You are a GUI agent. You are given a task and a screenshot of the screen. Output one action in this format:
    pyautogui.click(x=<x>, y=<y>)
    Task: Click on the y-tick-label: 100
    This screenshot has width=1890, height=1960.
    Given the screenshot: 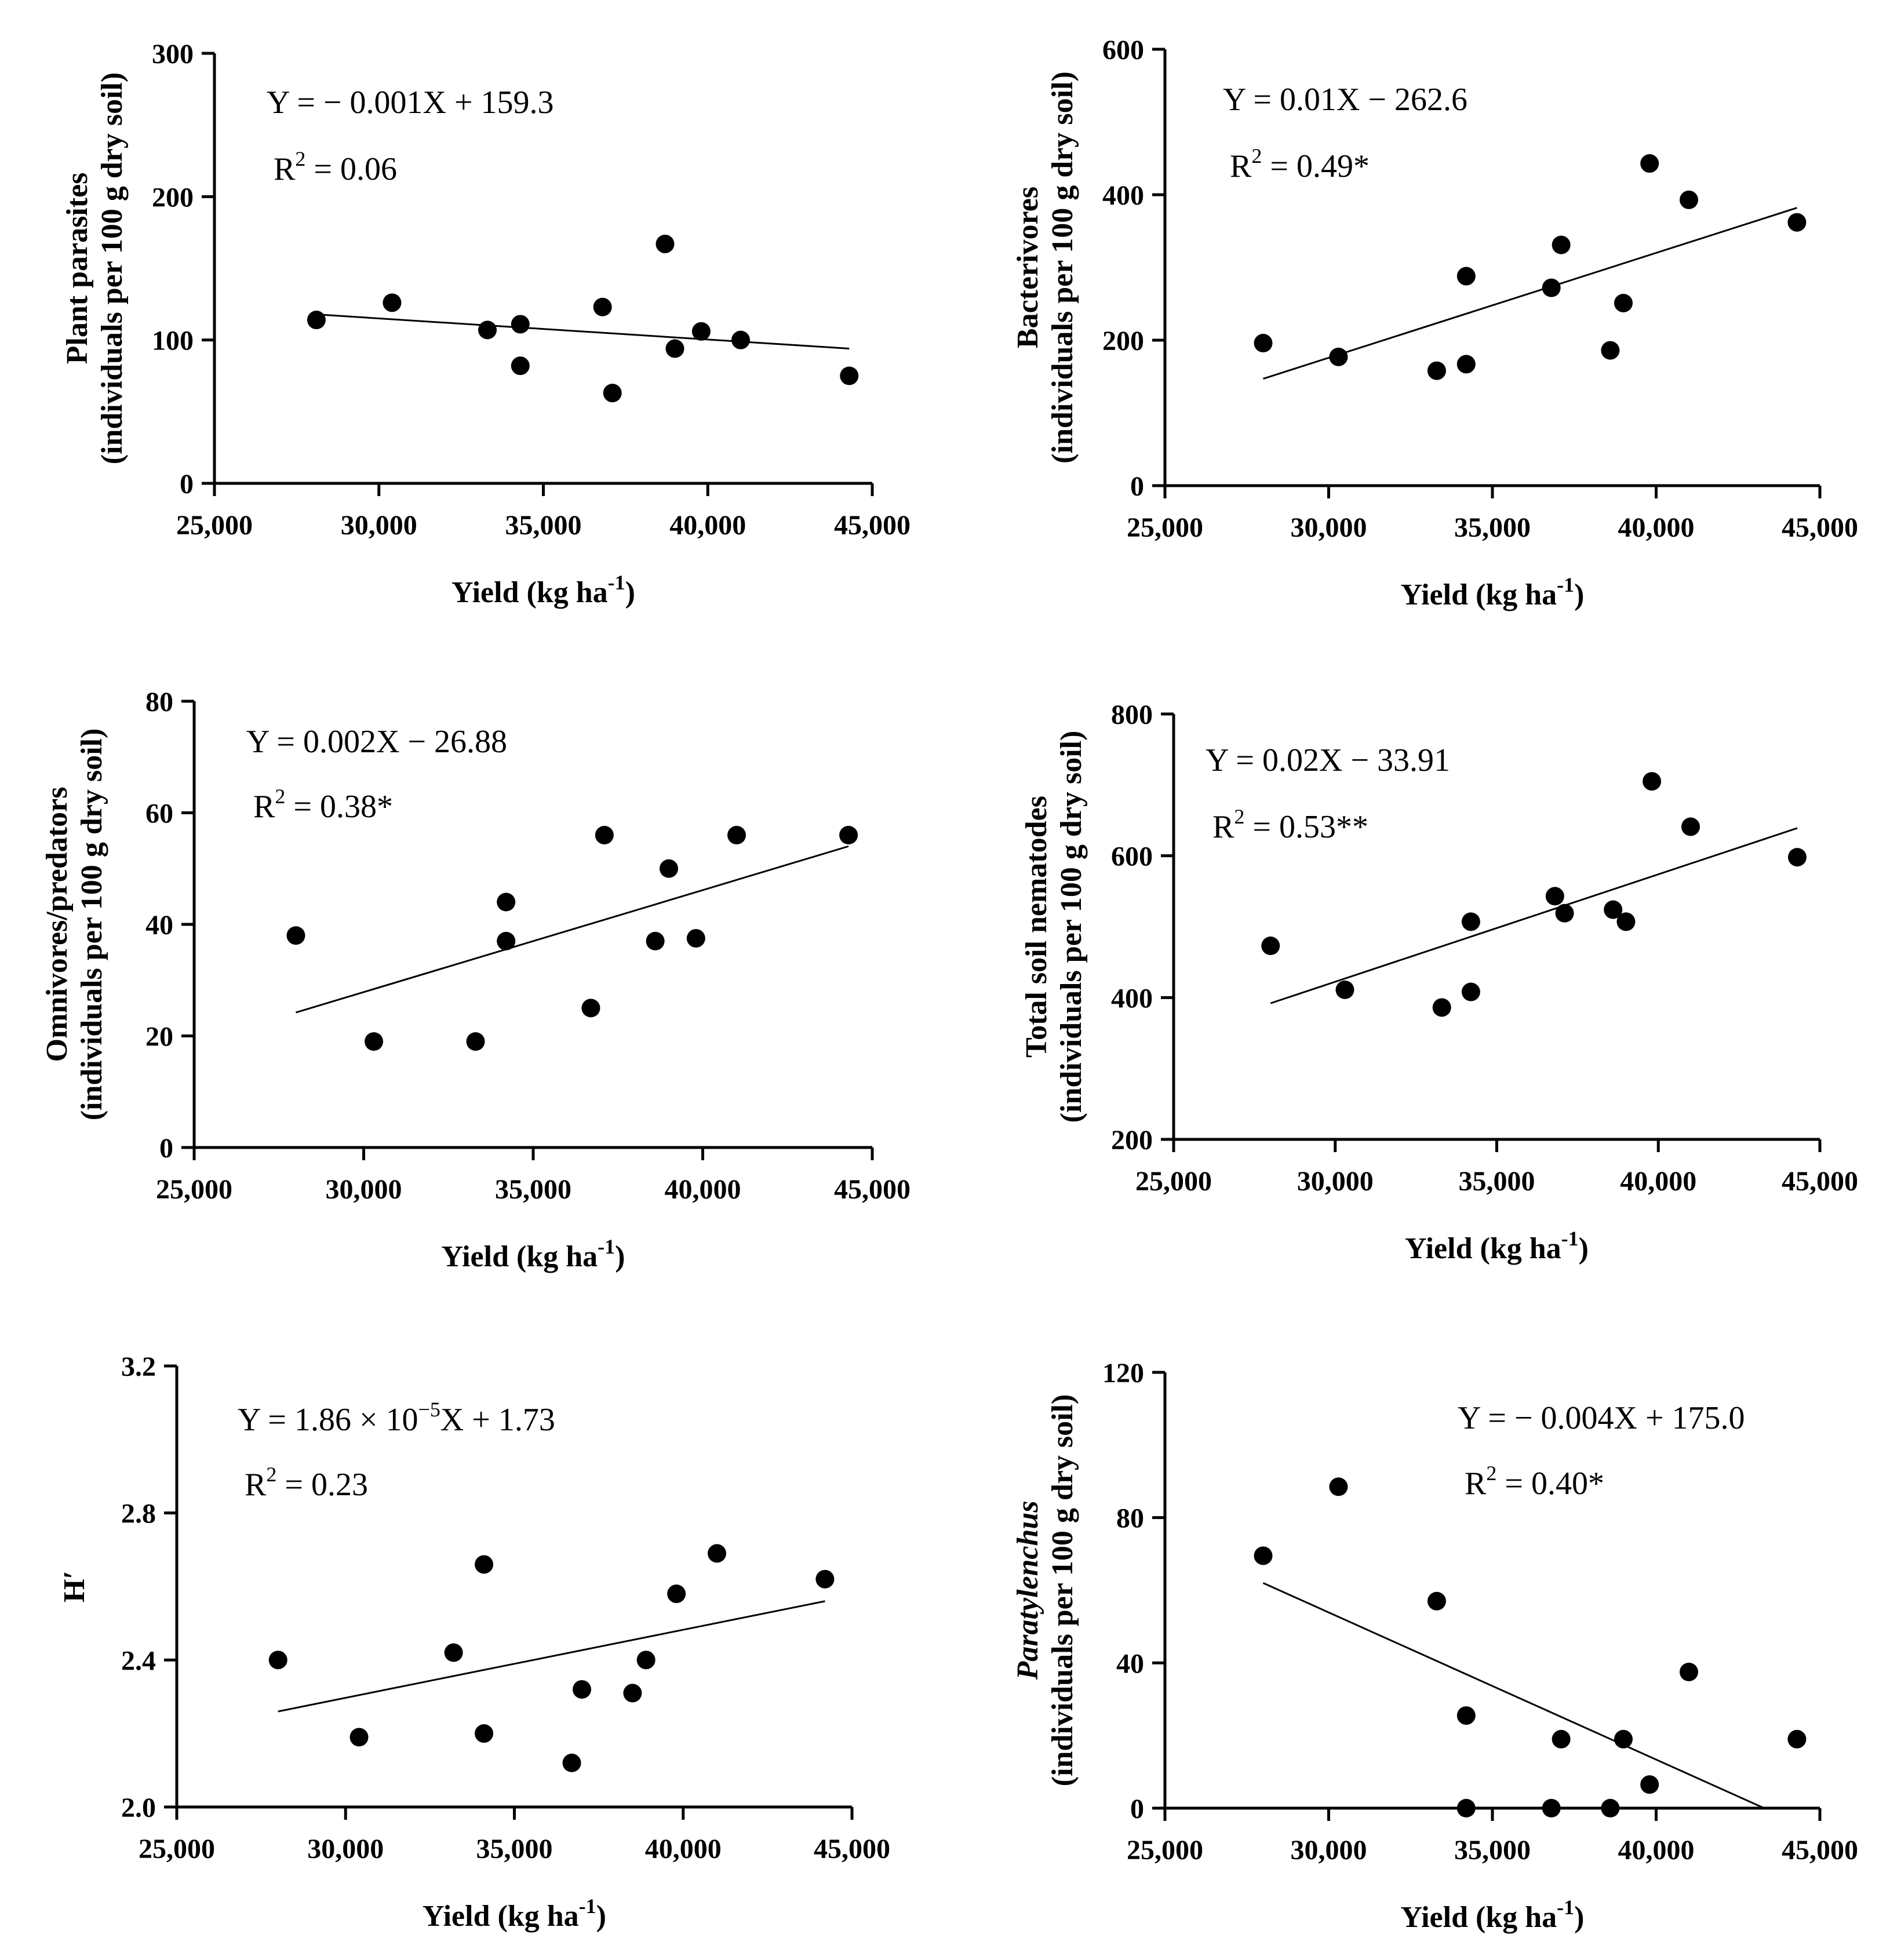 What is the action you would take?
    pyautogui.click(x=173, y=341)
    